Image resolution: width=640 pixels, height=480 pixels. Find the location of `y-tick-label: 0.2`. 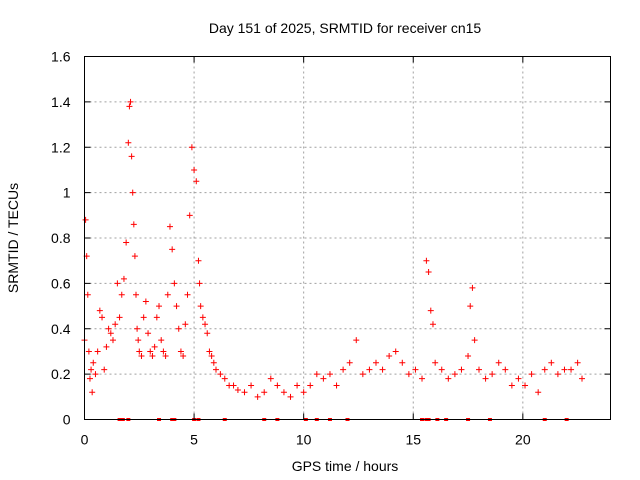

y-tick-label: 0.2 is located at coordinates (61, 374).